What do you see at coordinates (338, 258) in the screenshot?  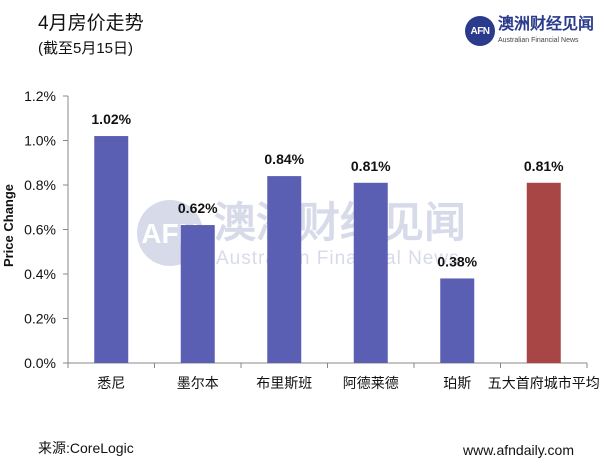 I see `watermark-subtitle: Australian Financial News` at bounding box center [338, 258].